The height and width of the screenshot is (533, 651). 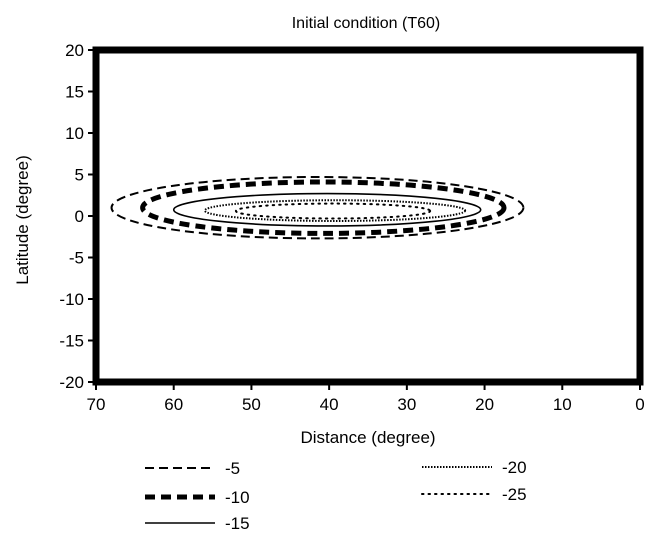 What do you see at coordinates (96, 404) in the screenshot?
I see `x-tick-label: 70` at bounding box center [96, 404].